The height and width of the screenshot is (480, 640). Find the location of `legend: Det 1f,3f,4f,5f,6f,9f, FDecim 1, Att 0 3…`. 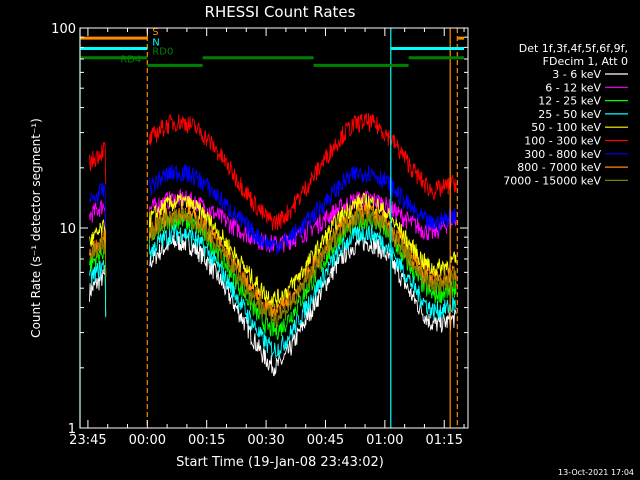

legend: Det 1f,3f,4f,5f,6f,9f, FDecim 1, Att 0 3… is located at coordinates (565, 114).